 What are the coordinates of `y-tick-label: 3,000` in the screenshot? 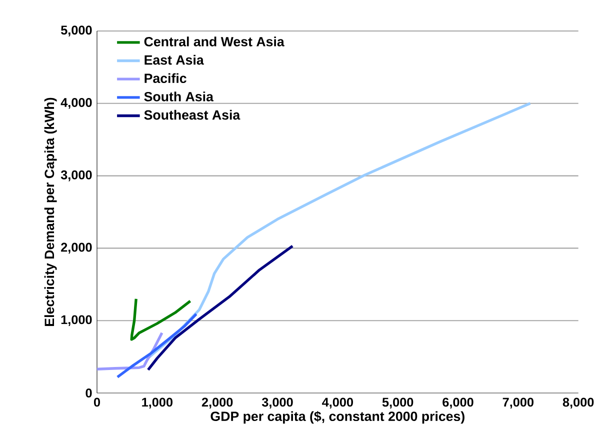 It's located at (76, 176).